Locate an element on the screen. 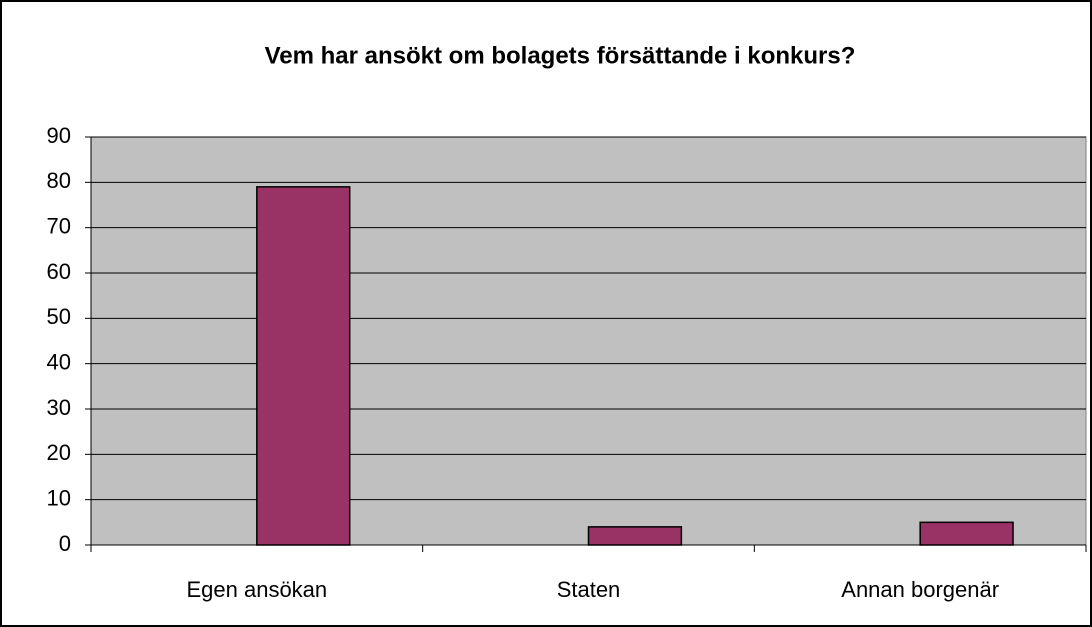 The width and height of the screenshot is (1092, 627). y-tick-label: 40 is located at coordinates (59, 361).